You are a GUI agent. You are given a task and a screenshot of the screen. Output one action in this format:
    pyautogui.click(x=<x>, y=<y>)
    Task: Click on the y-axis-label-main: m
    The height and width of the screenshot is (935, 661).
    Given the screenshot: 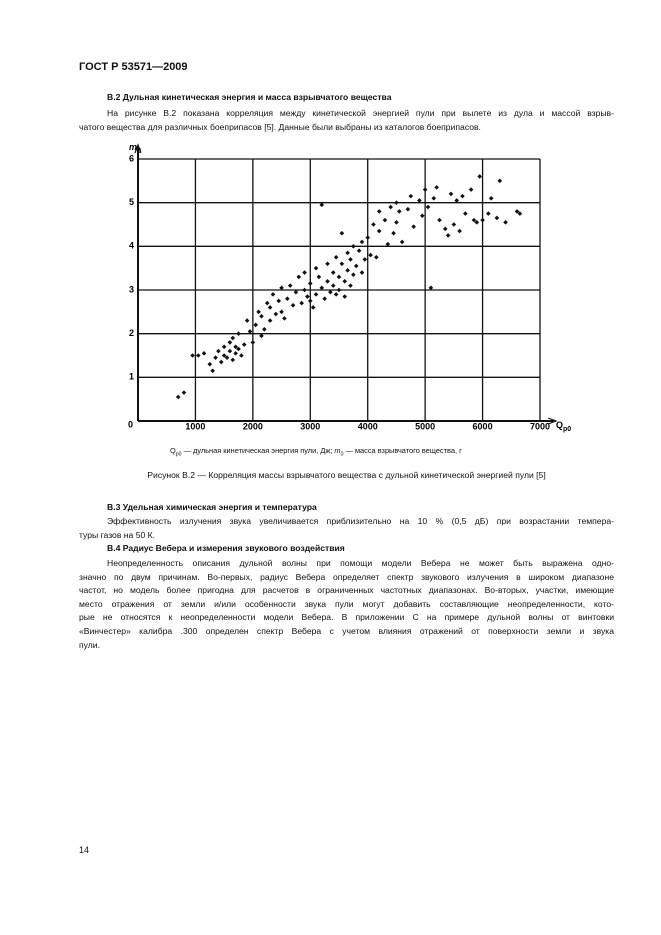 What is the action you would take?
    pyautogui.click(x=133, y=147)
    